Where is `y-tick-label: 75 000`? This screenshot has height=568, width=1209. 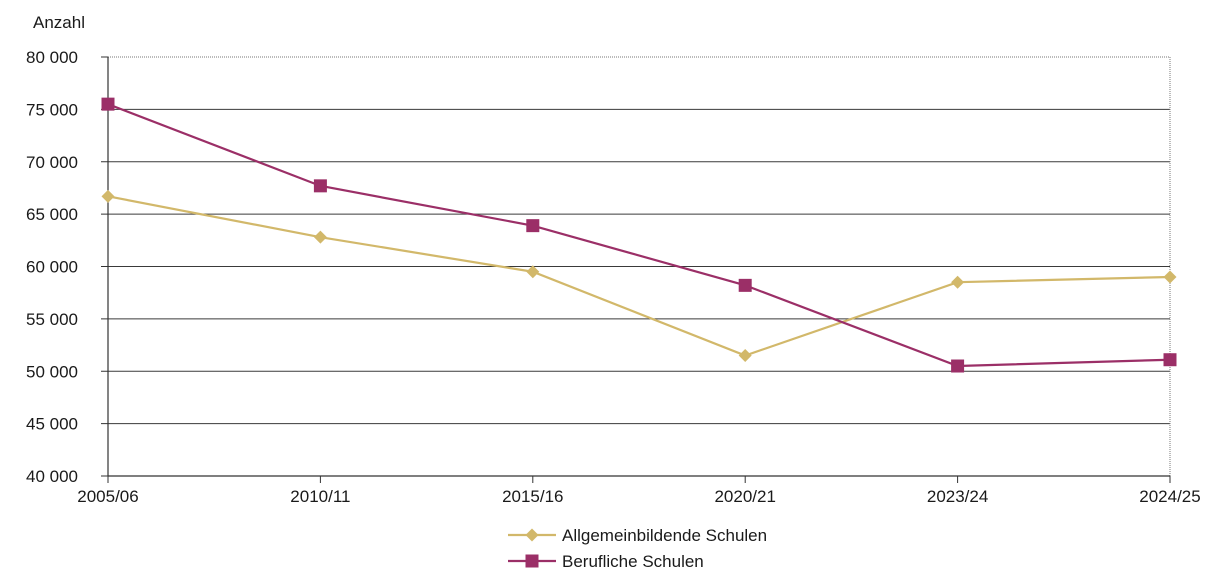 y-tick-label: 75 000 is located at coordinates (52, 109).